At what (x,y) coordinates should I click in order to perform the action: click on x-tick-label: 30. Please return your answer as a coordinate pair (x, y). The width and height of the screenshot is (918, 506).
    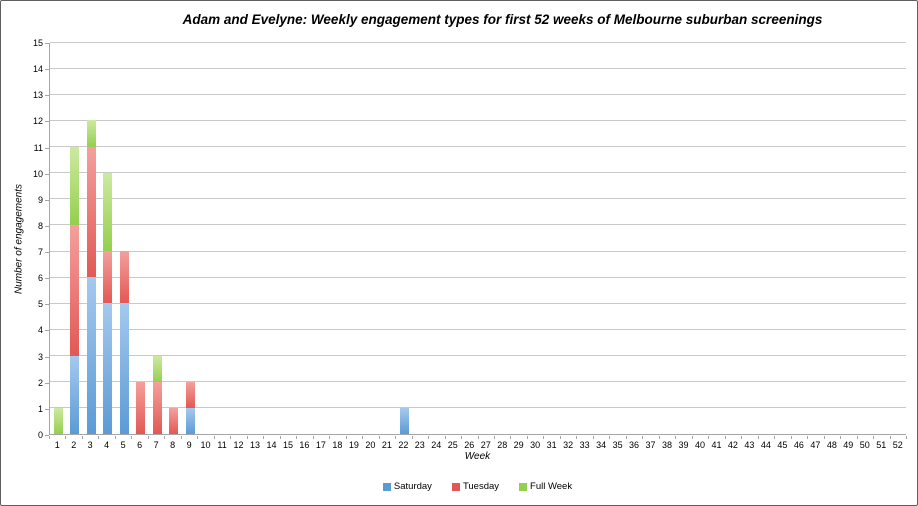
    Looking at the image, I should click on (535, 445).